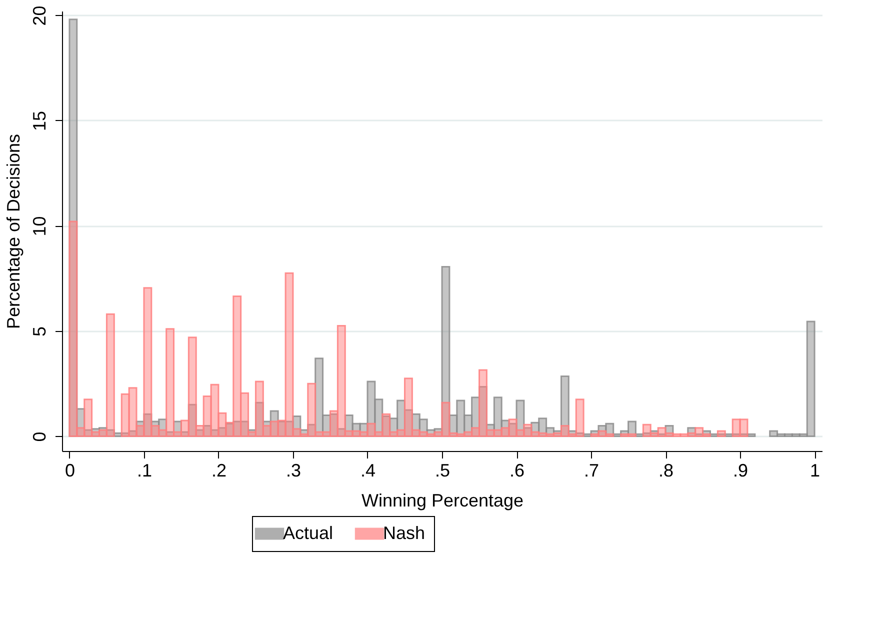 This screenshot has height=628, width=874. Describe the element at coordinates (740, 470) in the screenshot. I see `x-tick-label: .9` at that location.